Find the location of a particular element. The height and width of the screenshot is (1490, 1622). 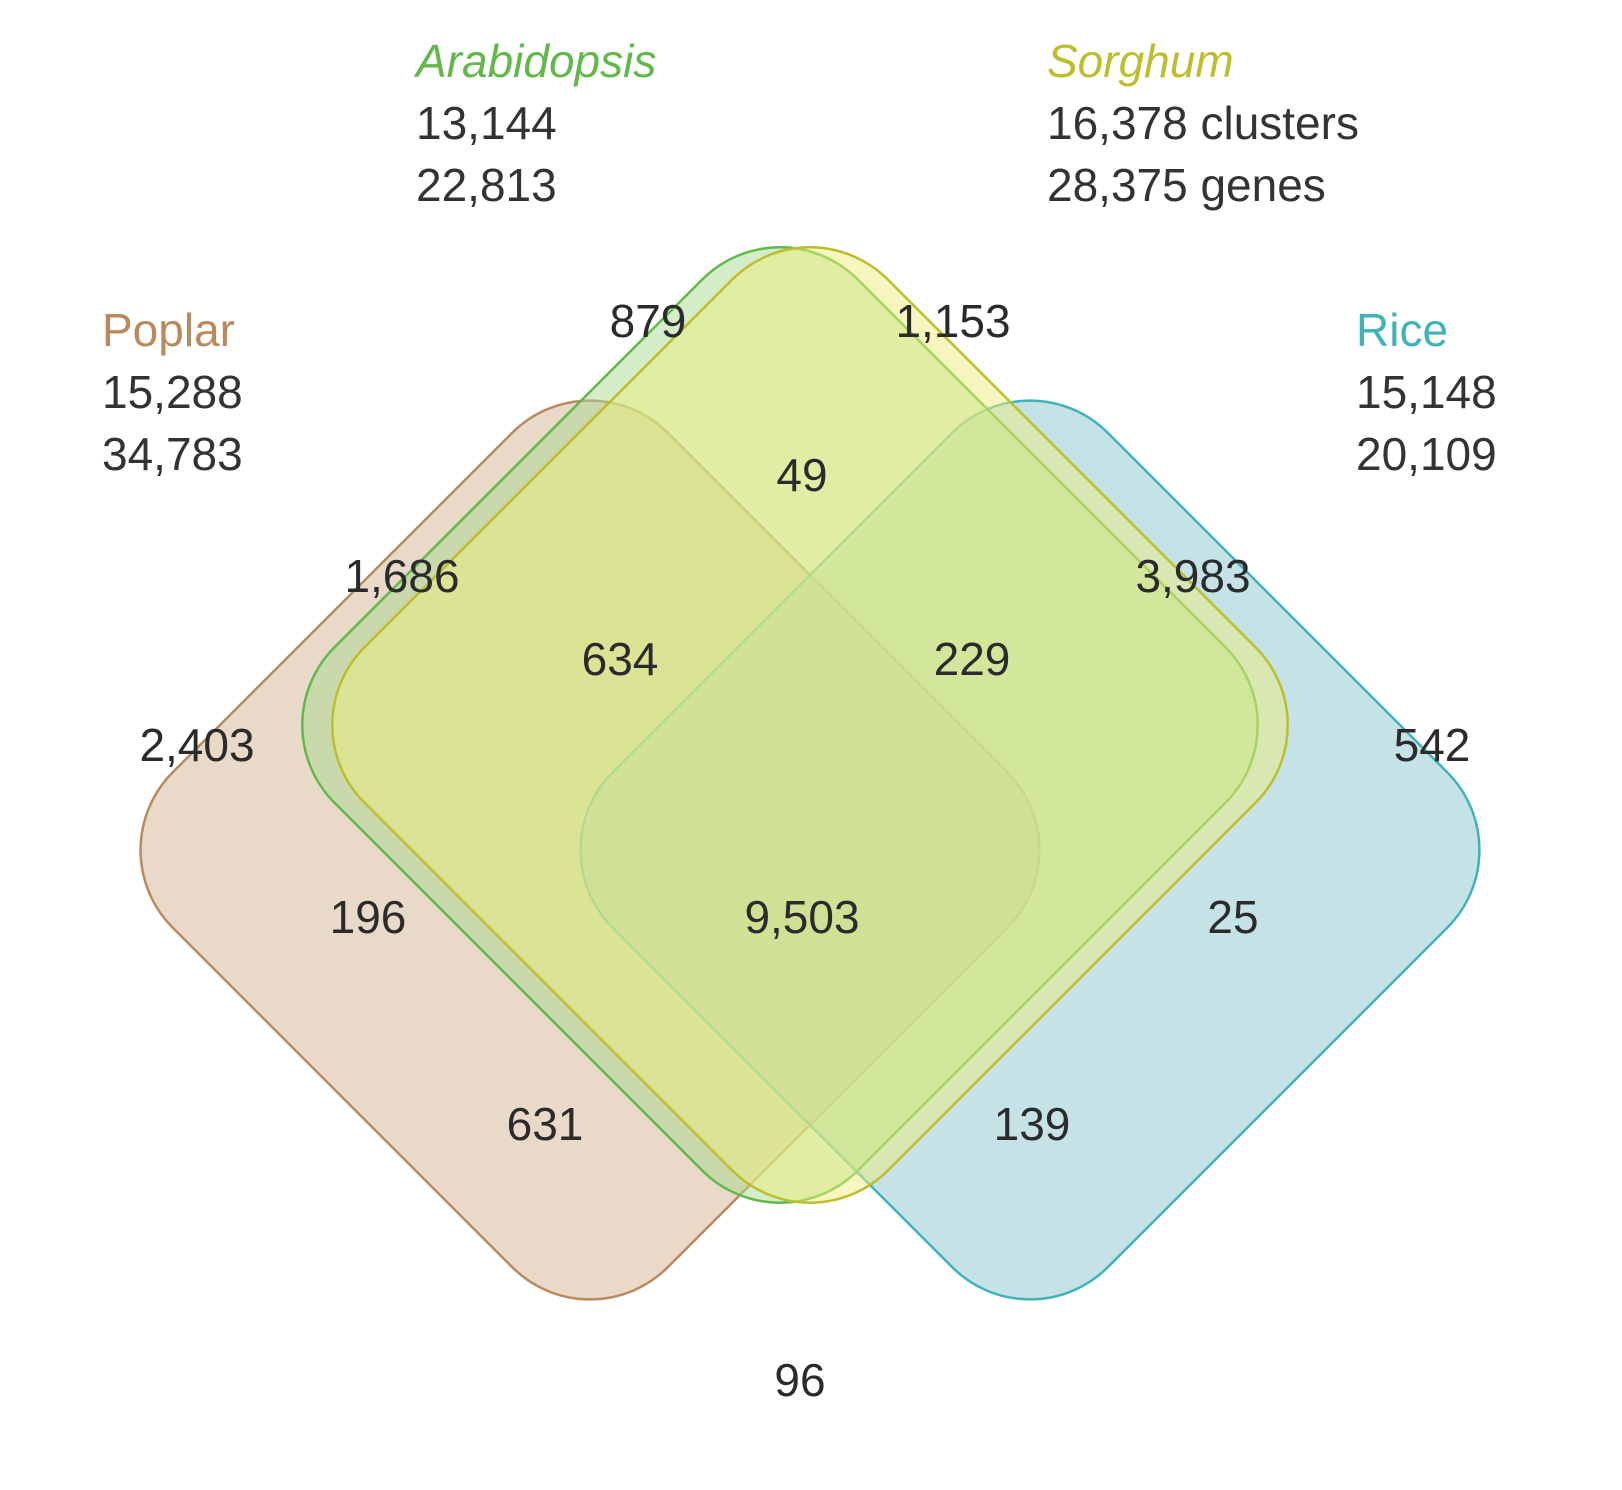

region-count: 542 is located at coordinates (1432, 745).